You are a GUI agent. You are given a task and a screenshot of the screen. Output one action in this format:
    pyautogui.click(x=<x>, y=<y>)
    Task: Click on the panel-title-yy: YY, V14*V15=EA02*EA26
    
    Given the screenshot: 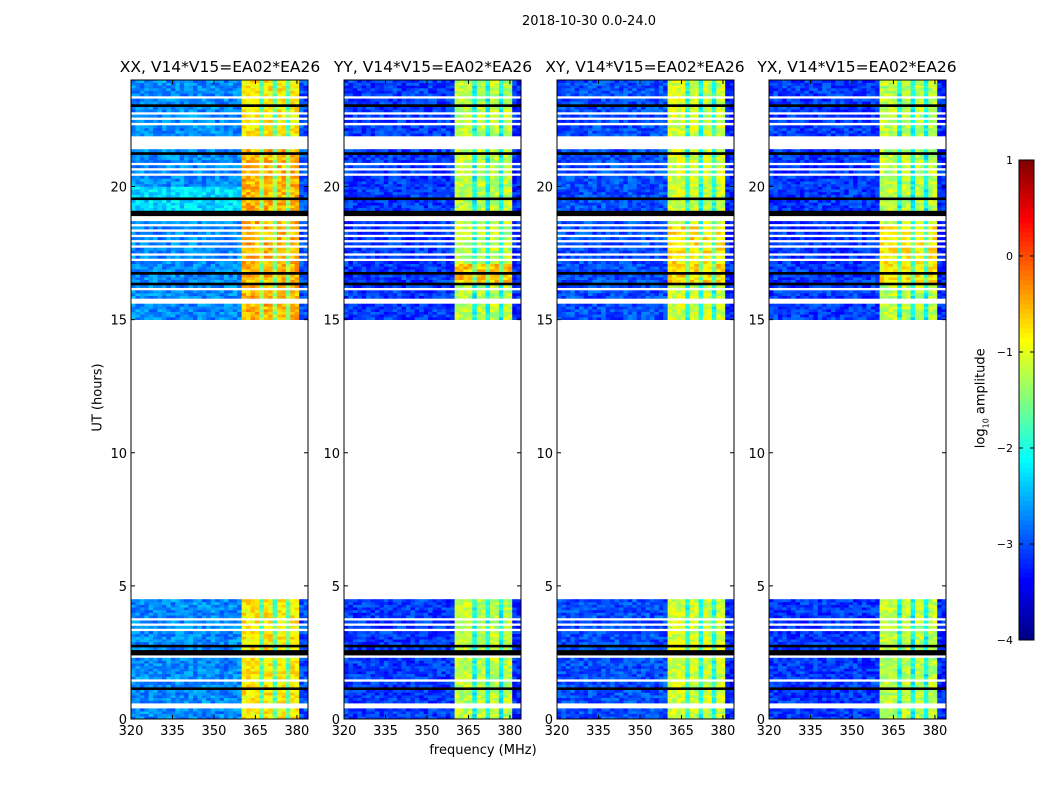 What is the action you would take?
    pyautogui.click(x=433, y=67)
    